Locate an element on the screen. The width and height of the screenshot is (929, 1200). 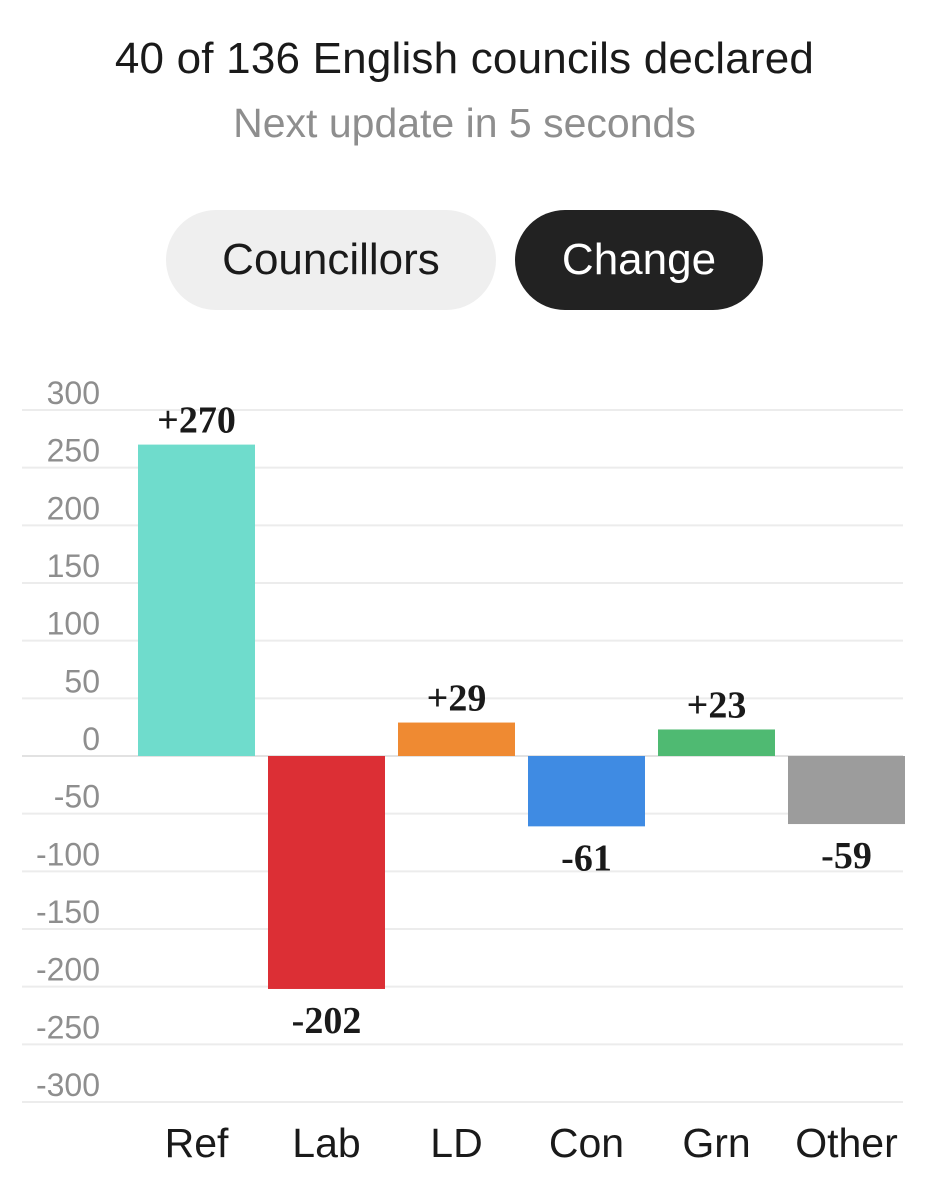
x-tick-label-ld: LD is located at coordinates (456, 1143).